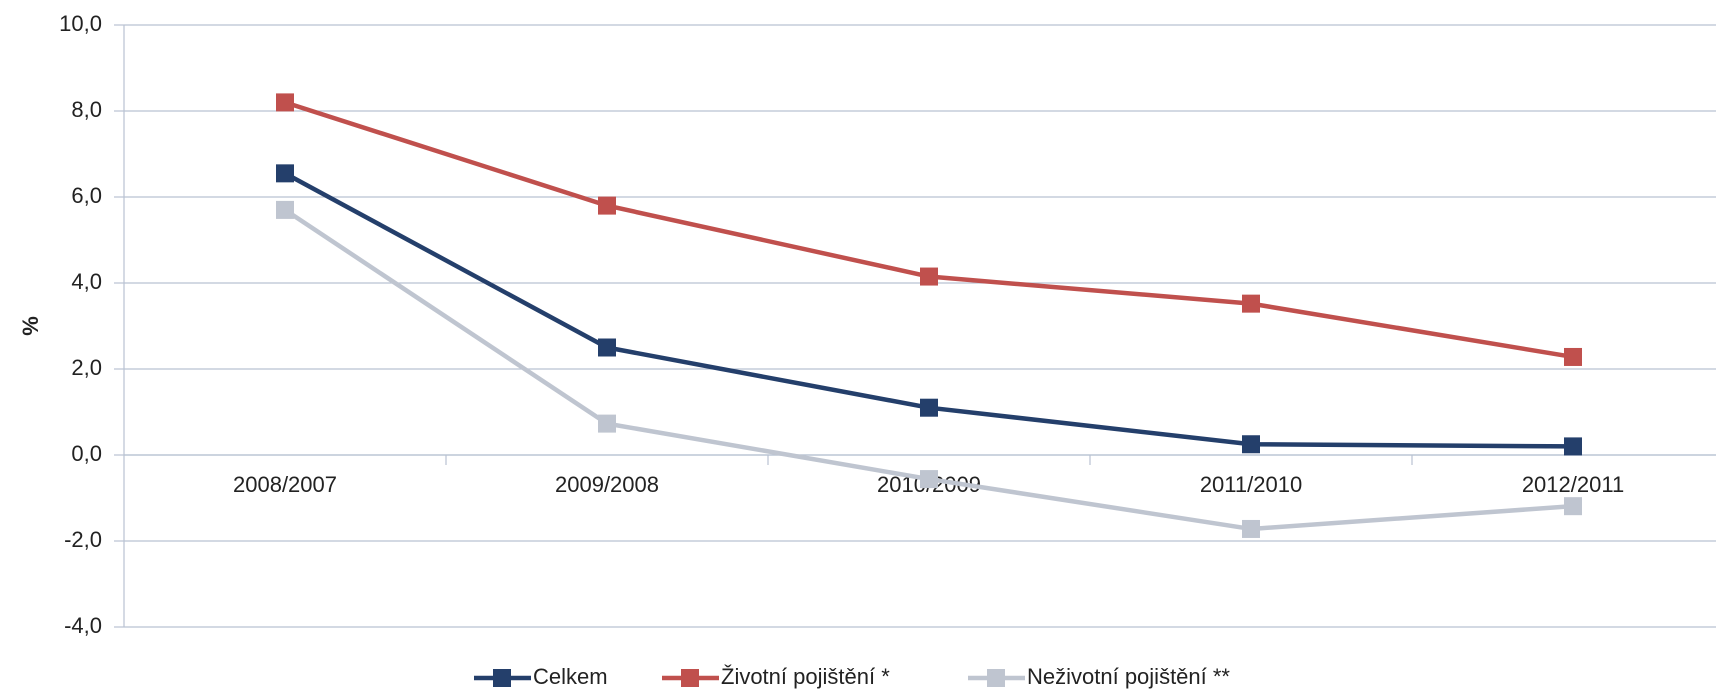 This screenshot has width=1716, height=697. I want to click on y-tick-label: 8,0, so click(86, 109).